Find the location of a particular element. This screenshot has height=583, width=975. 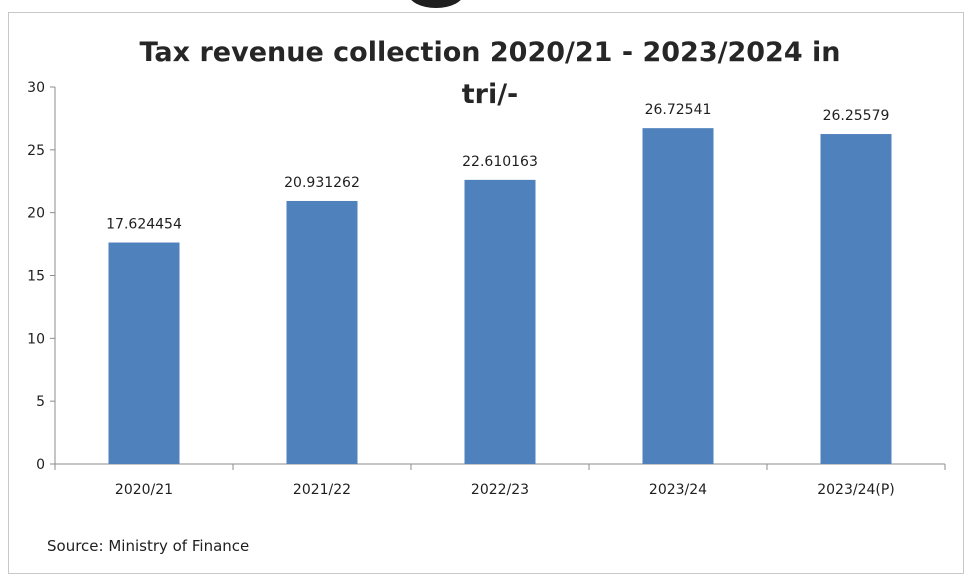

x-tick-label-4: 2023/24 is located at coordinates (678, 490).